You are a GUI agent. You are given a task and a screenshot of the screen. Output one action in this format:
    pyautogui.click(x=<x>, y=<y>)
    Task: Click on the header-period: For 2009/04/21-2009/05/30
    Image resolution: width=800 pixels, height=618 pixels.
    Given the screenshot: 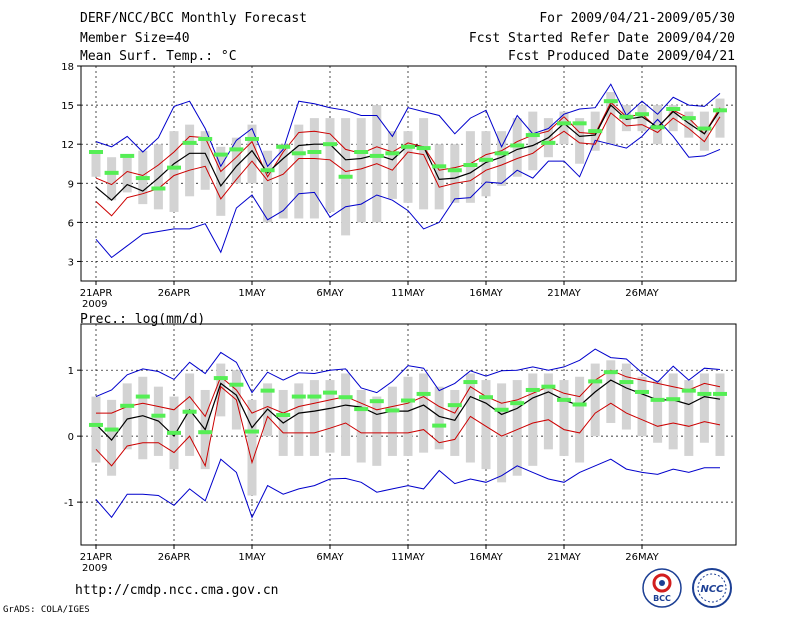 What is the action you would take?
    pyautogui.click(x=637, y=18)
    